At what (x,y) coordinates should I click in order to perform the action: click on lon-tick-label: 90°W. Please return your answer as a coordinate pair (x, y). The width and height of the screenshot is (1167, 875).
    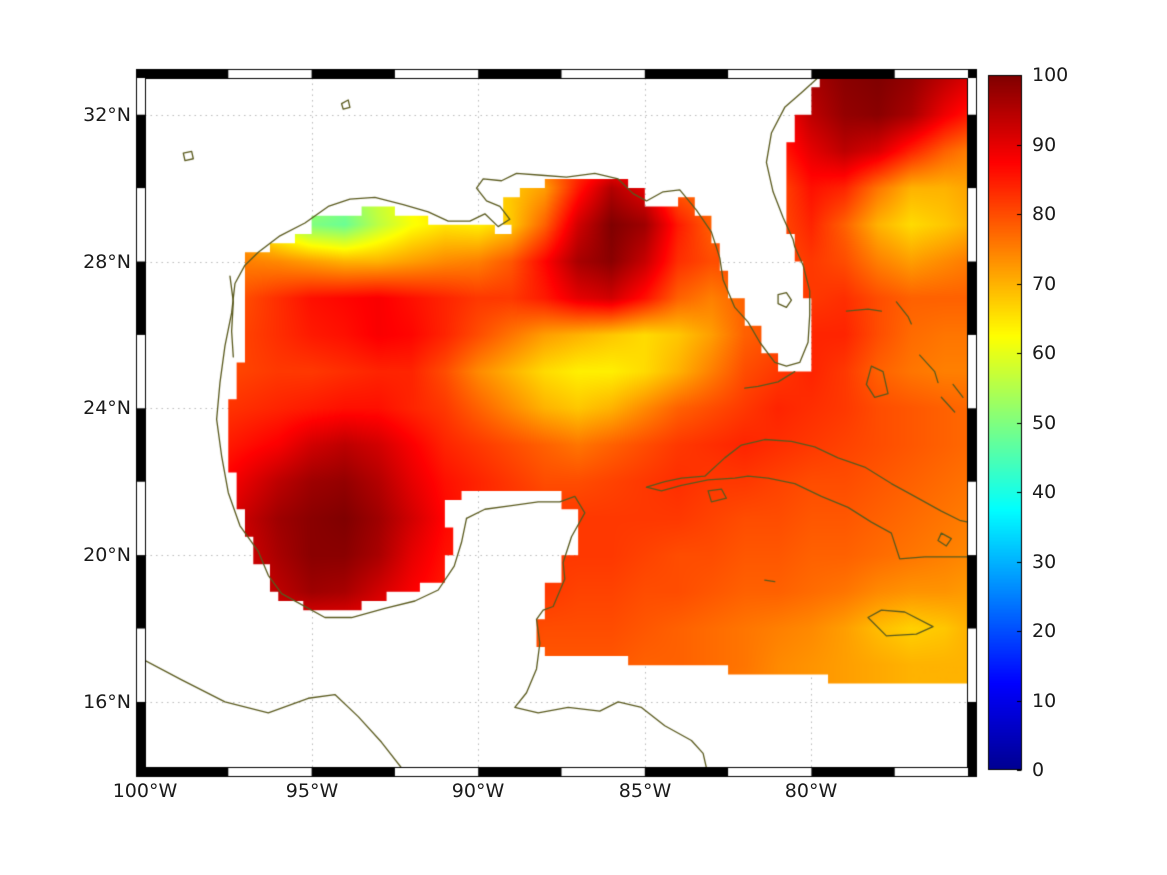
    Looking at the image, I should click on (478, 791).